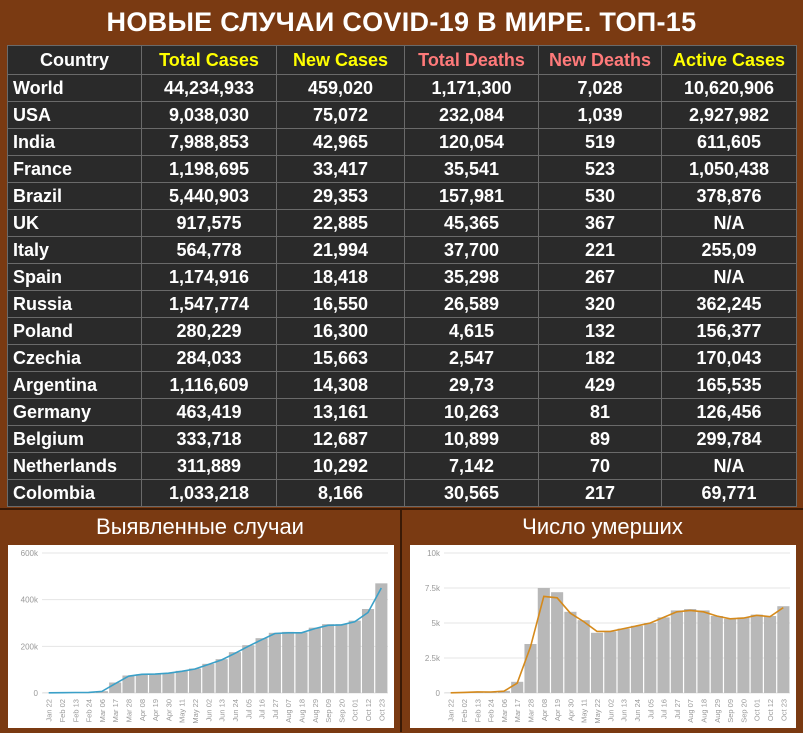 The width and height of the screenshot is (803, 733). Describe the element at coordinates (472, 60) in the screenshot. I see `header-total-deaths: Total Deaths` at that location.